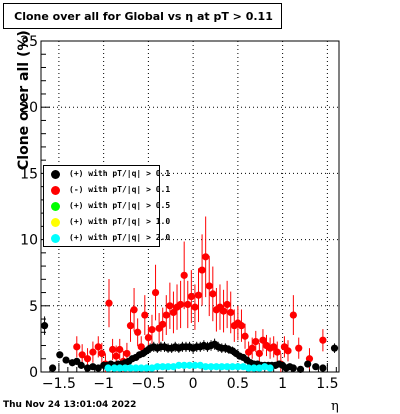 This screenshot has height=414, width=400. Describe the element at coordinates (55, 174) in the screenshot. I see `legend-marker-black` at that location.